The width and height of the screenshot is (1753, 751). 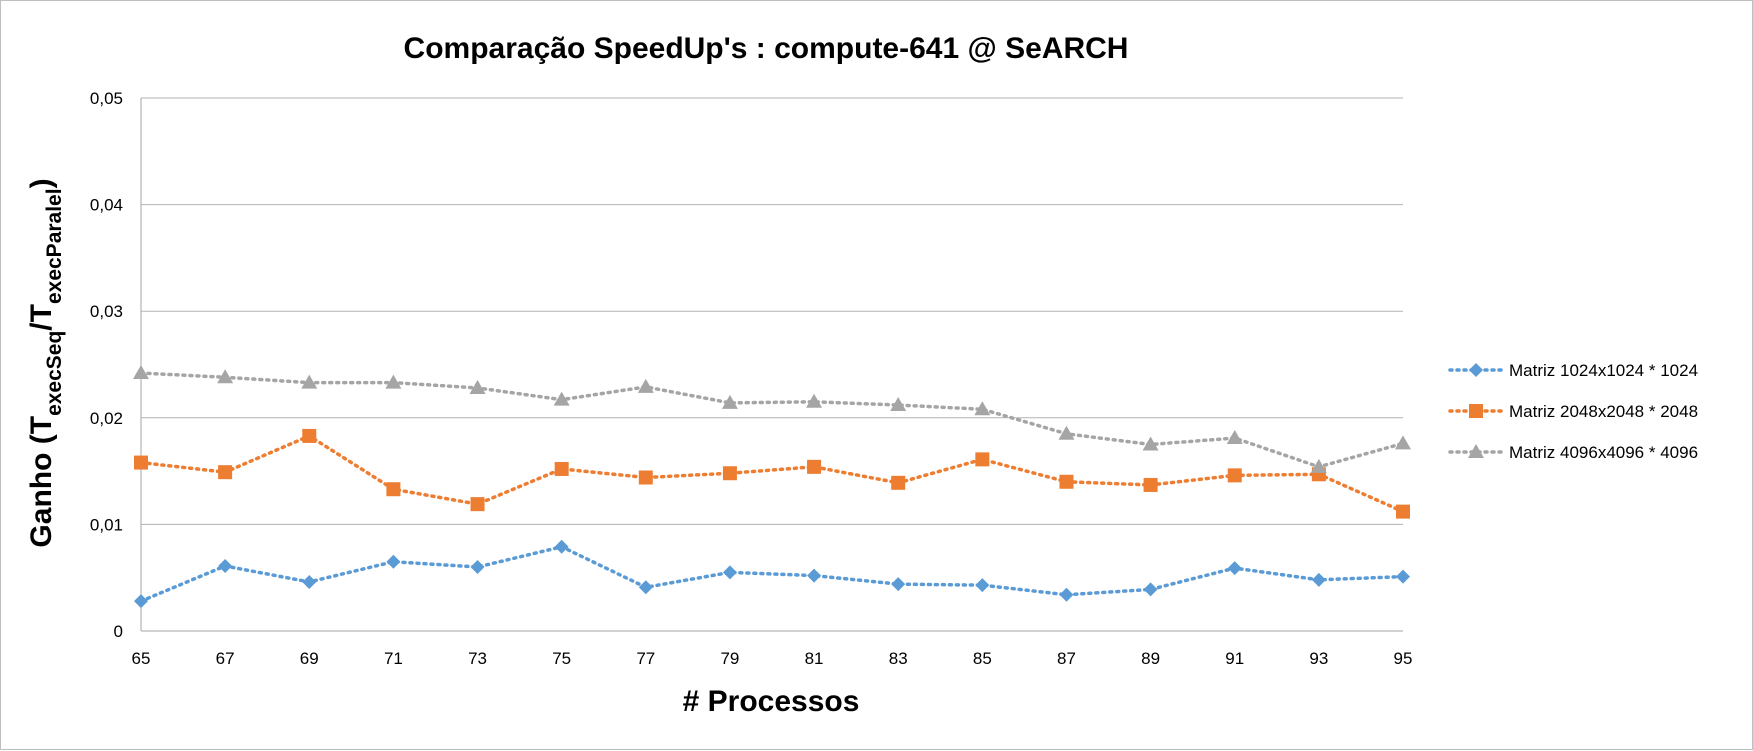 What do you see at coordinates (41, 183) in the screenshot?
I see `y-label-end: )` at bounding box center [41, 183].